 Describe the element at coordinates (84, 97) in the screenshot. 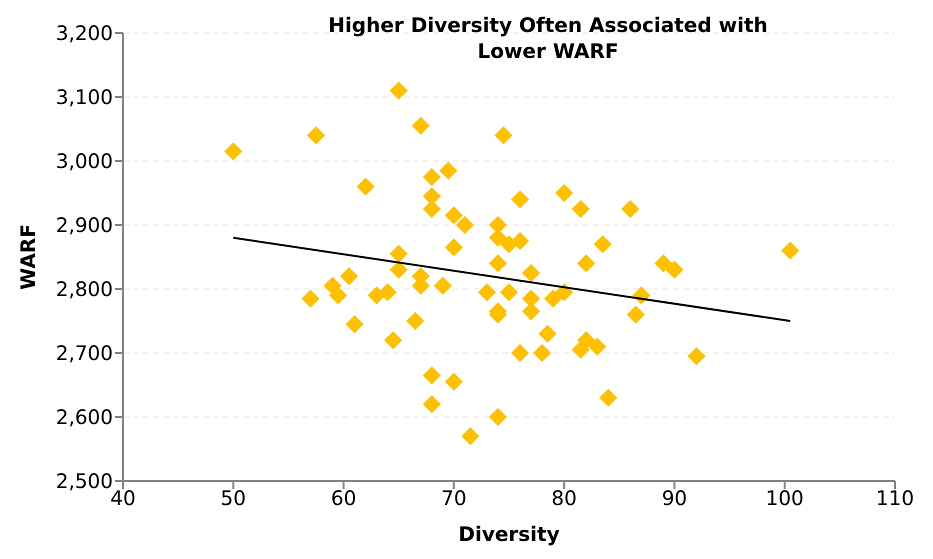

I see `y-tick-label: 3,100` at that location.